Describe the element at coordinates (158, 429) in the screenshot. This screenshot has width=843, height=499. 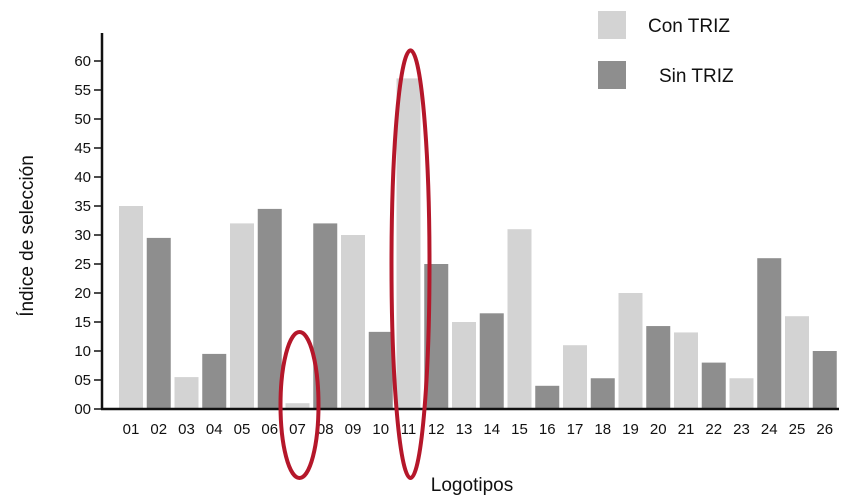
I see `x-tick-label: 02` at that location.